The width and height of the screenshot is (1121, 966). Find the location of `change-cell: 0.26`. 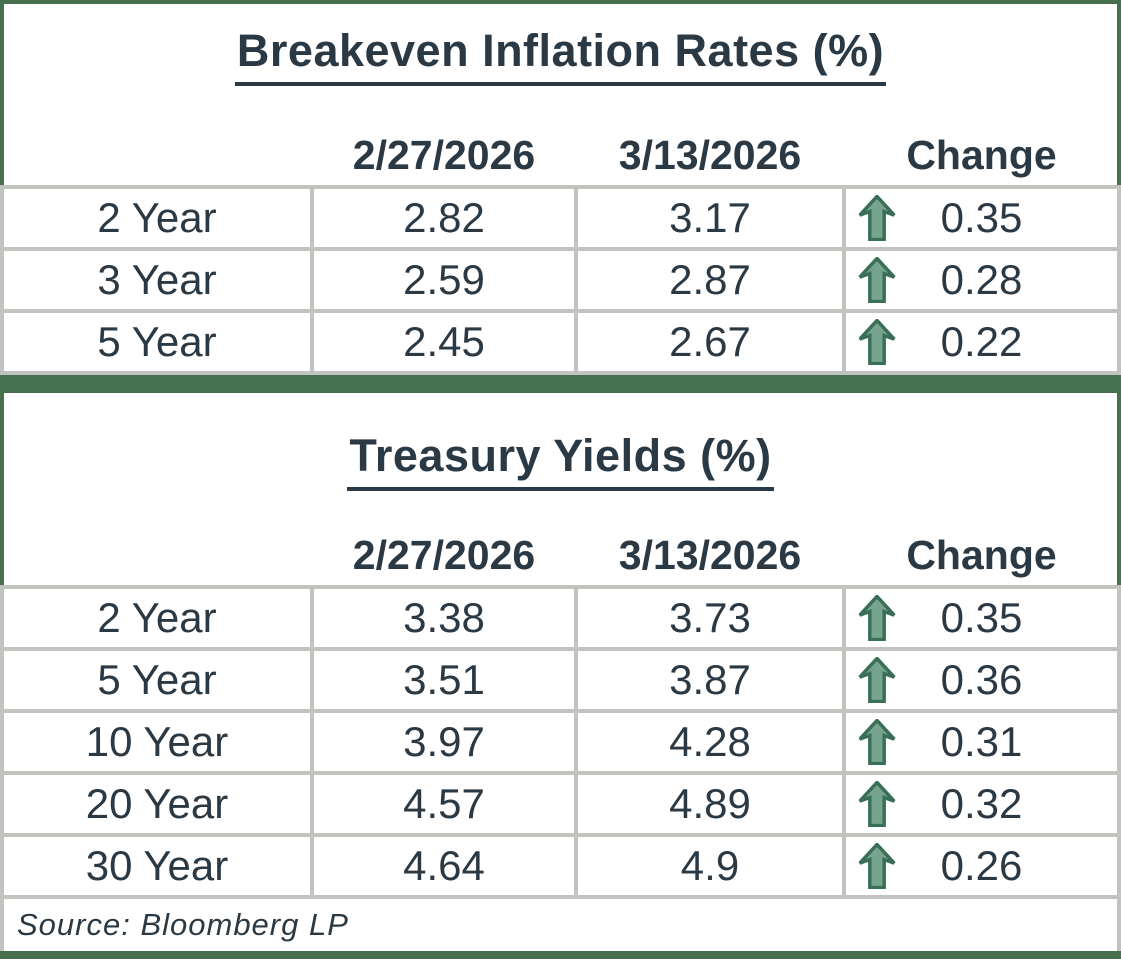

change-cell: 0.26 is located at coordinates (981, 866).